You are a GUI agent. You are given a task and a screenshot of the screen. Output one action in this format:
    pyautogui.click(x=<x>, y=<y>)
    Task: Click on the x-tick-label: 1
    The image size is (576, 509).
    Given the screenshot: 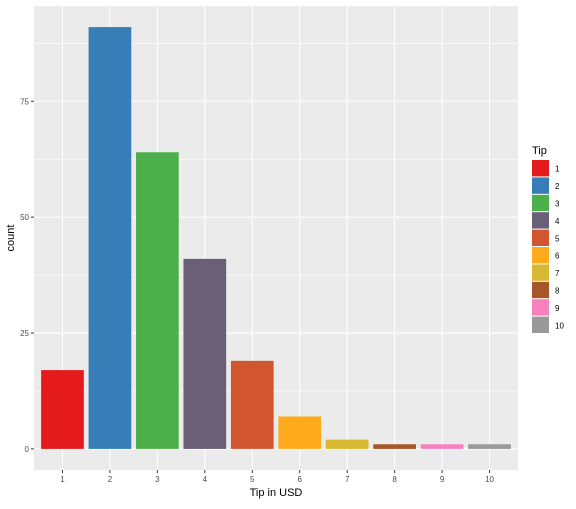 What is the action you would take?
    pyautogui.click(x=62, y=479)
    